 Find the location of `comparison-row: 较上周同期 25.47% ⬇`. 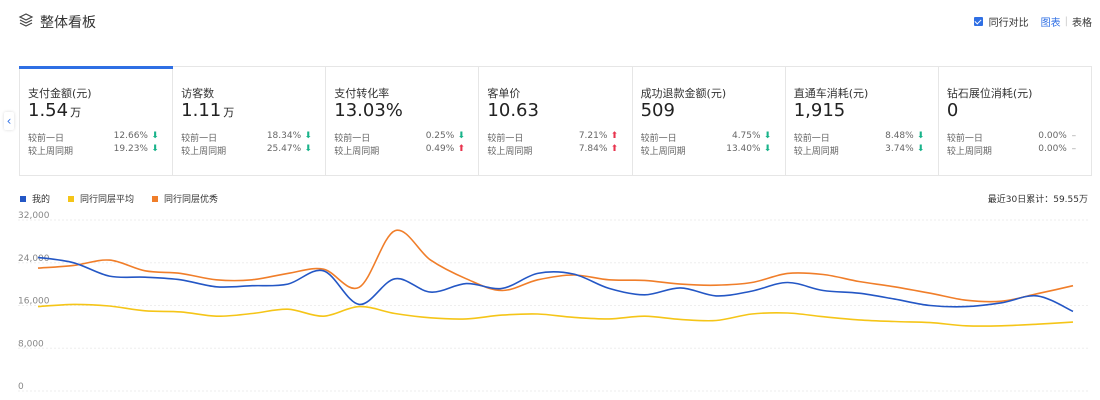

comparison-row: 较上周同期 25.47% ⬇ is located at coordinates (249, 150).